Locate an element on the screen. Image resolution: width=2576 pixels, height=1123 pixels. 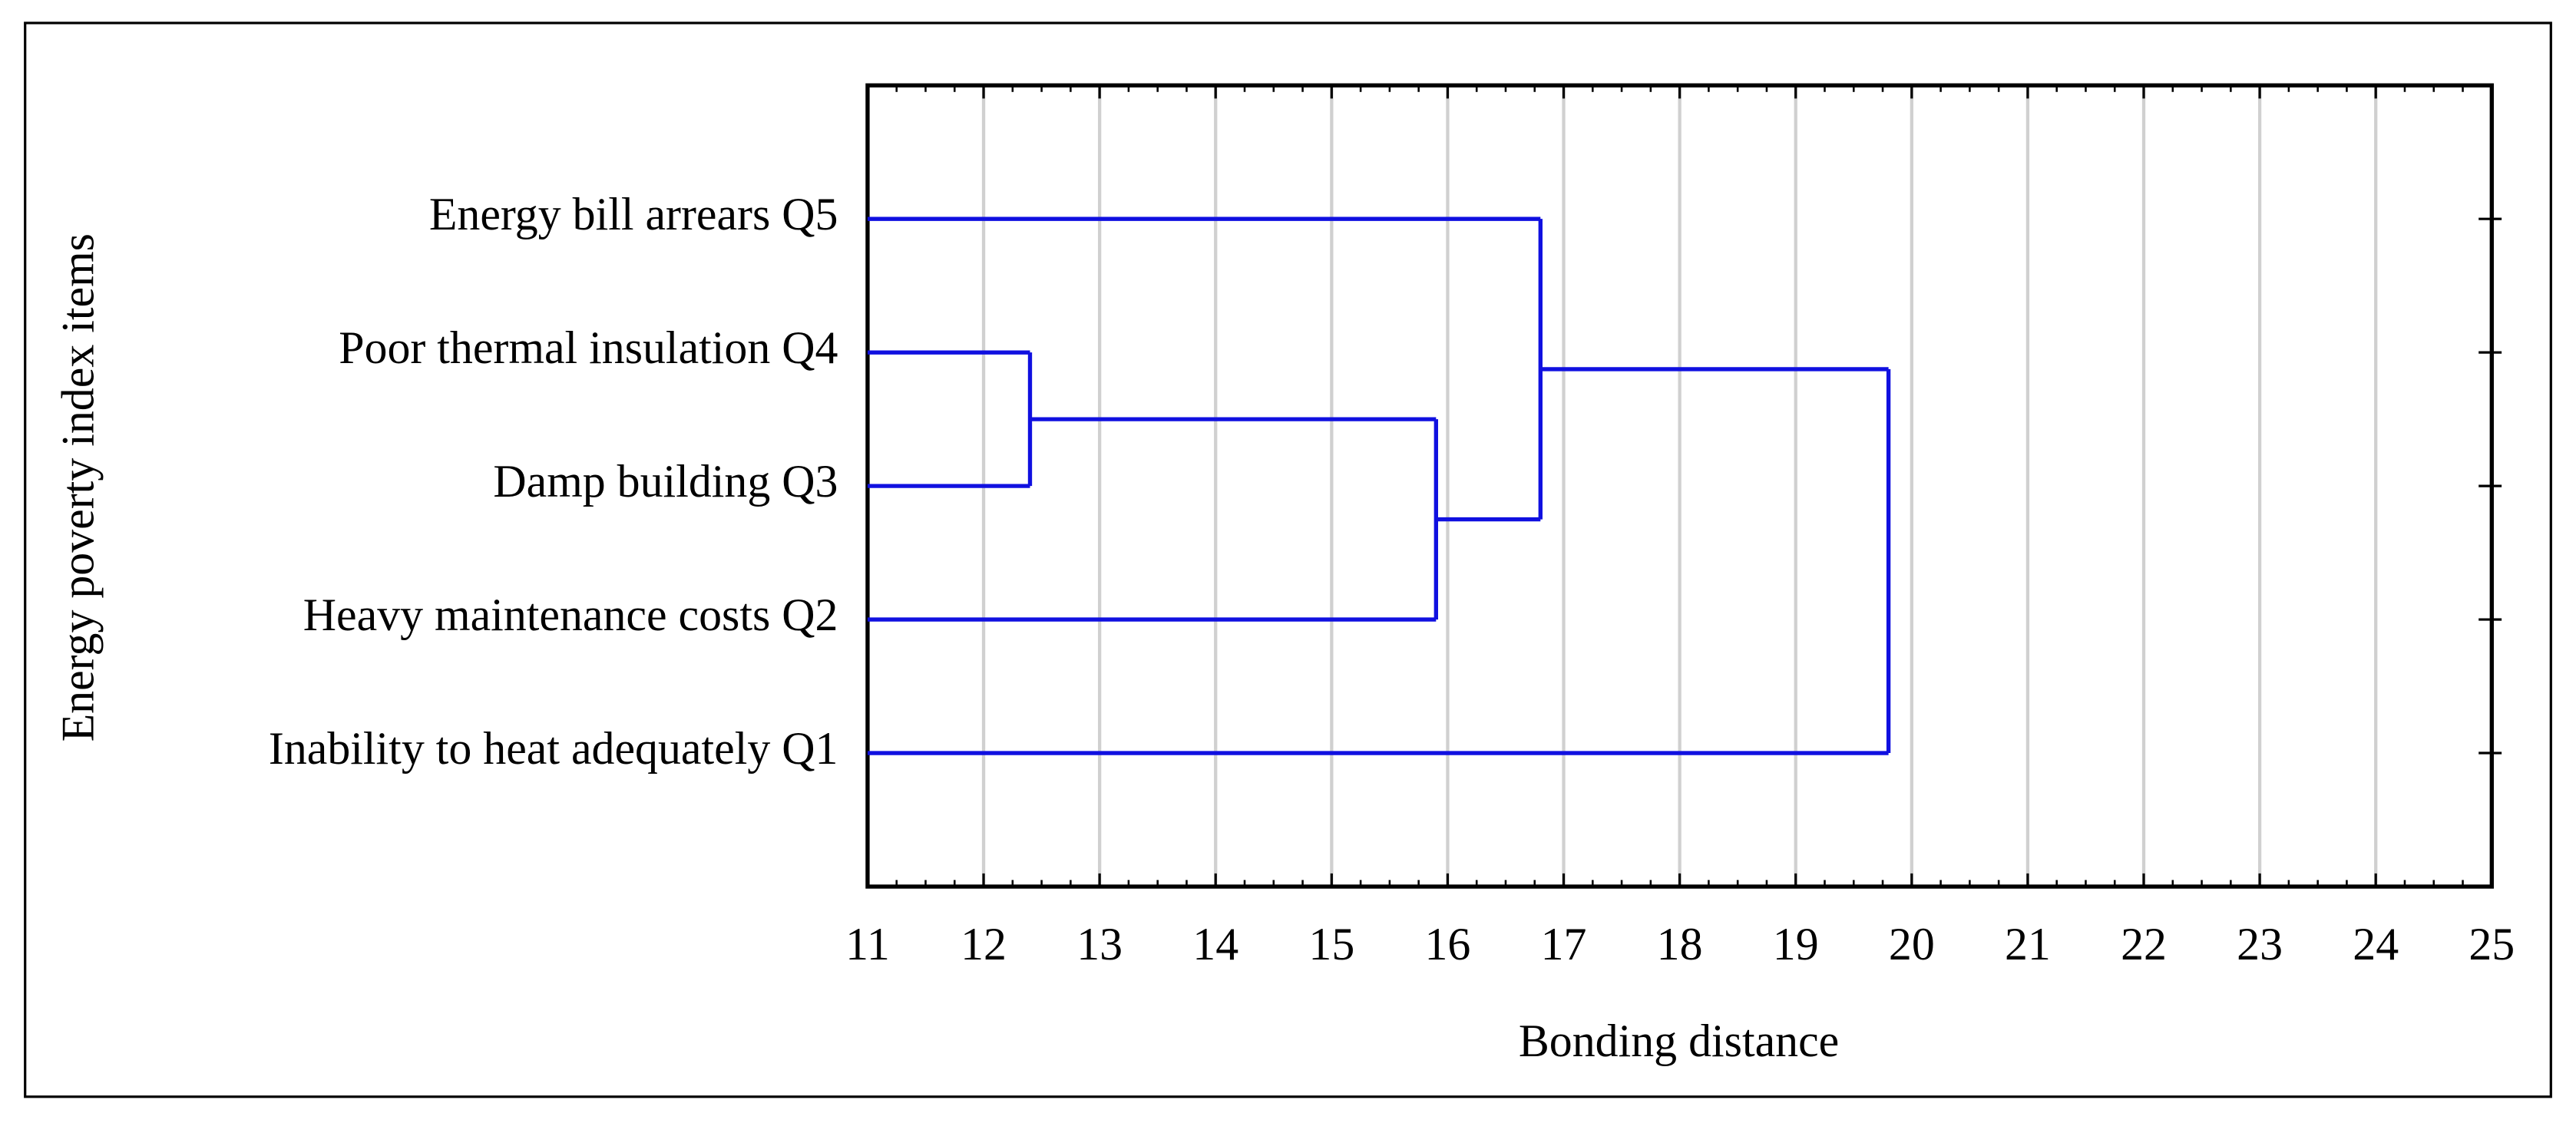
x-tick-label: 12 is located at coordinates (984, 944).